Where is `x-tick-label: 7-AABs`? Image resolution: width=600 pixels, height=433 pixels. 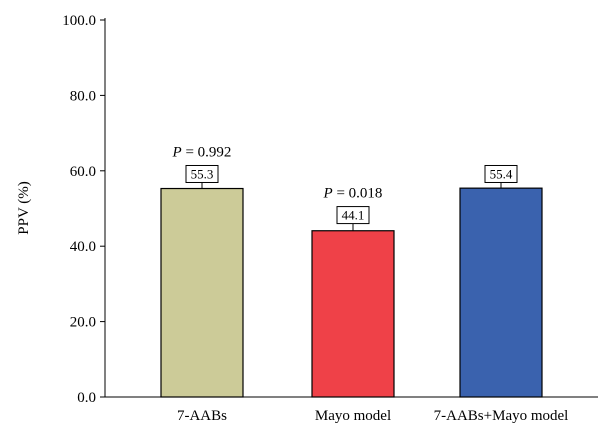
x-tick-label: 7-AABs is located at coordinates (202, 416).